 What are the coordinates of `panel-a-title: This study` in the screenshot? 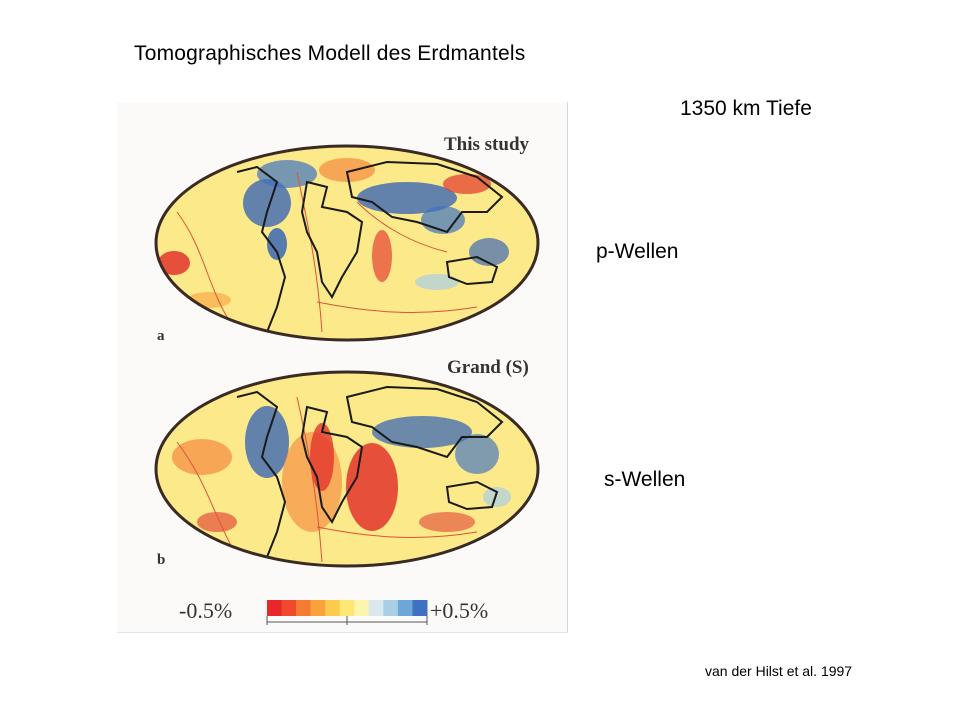 It's located at (487, 144).